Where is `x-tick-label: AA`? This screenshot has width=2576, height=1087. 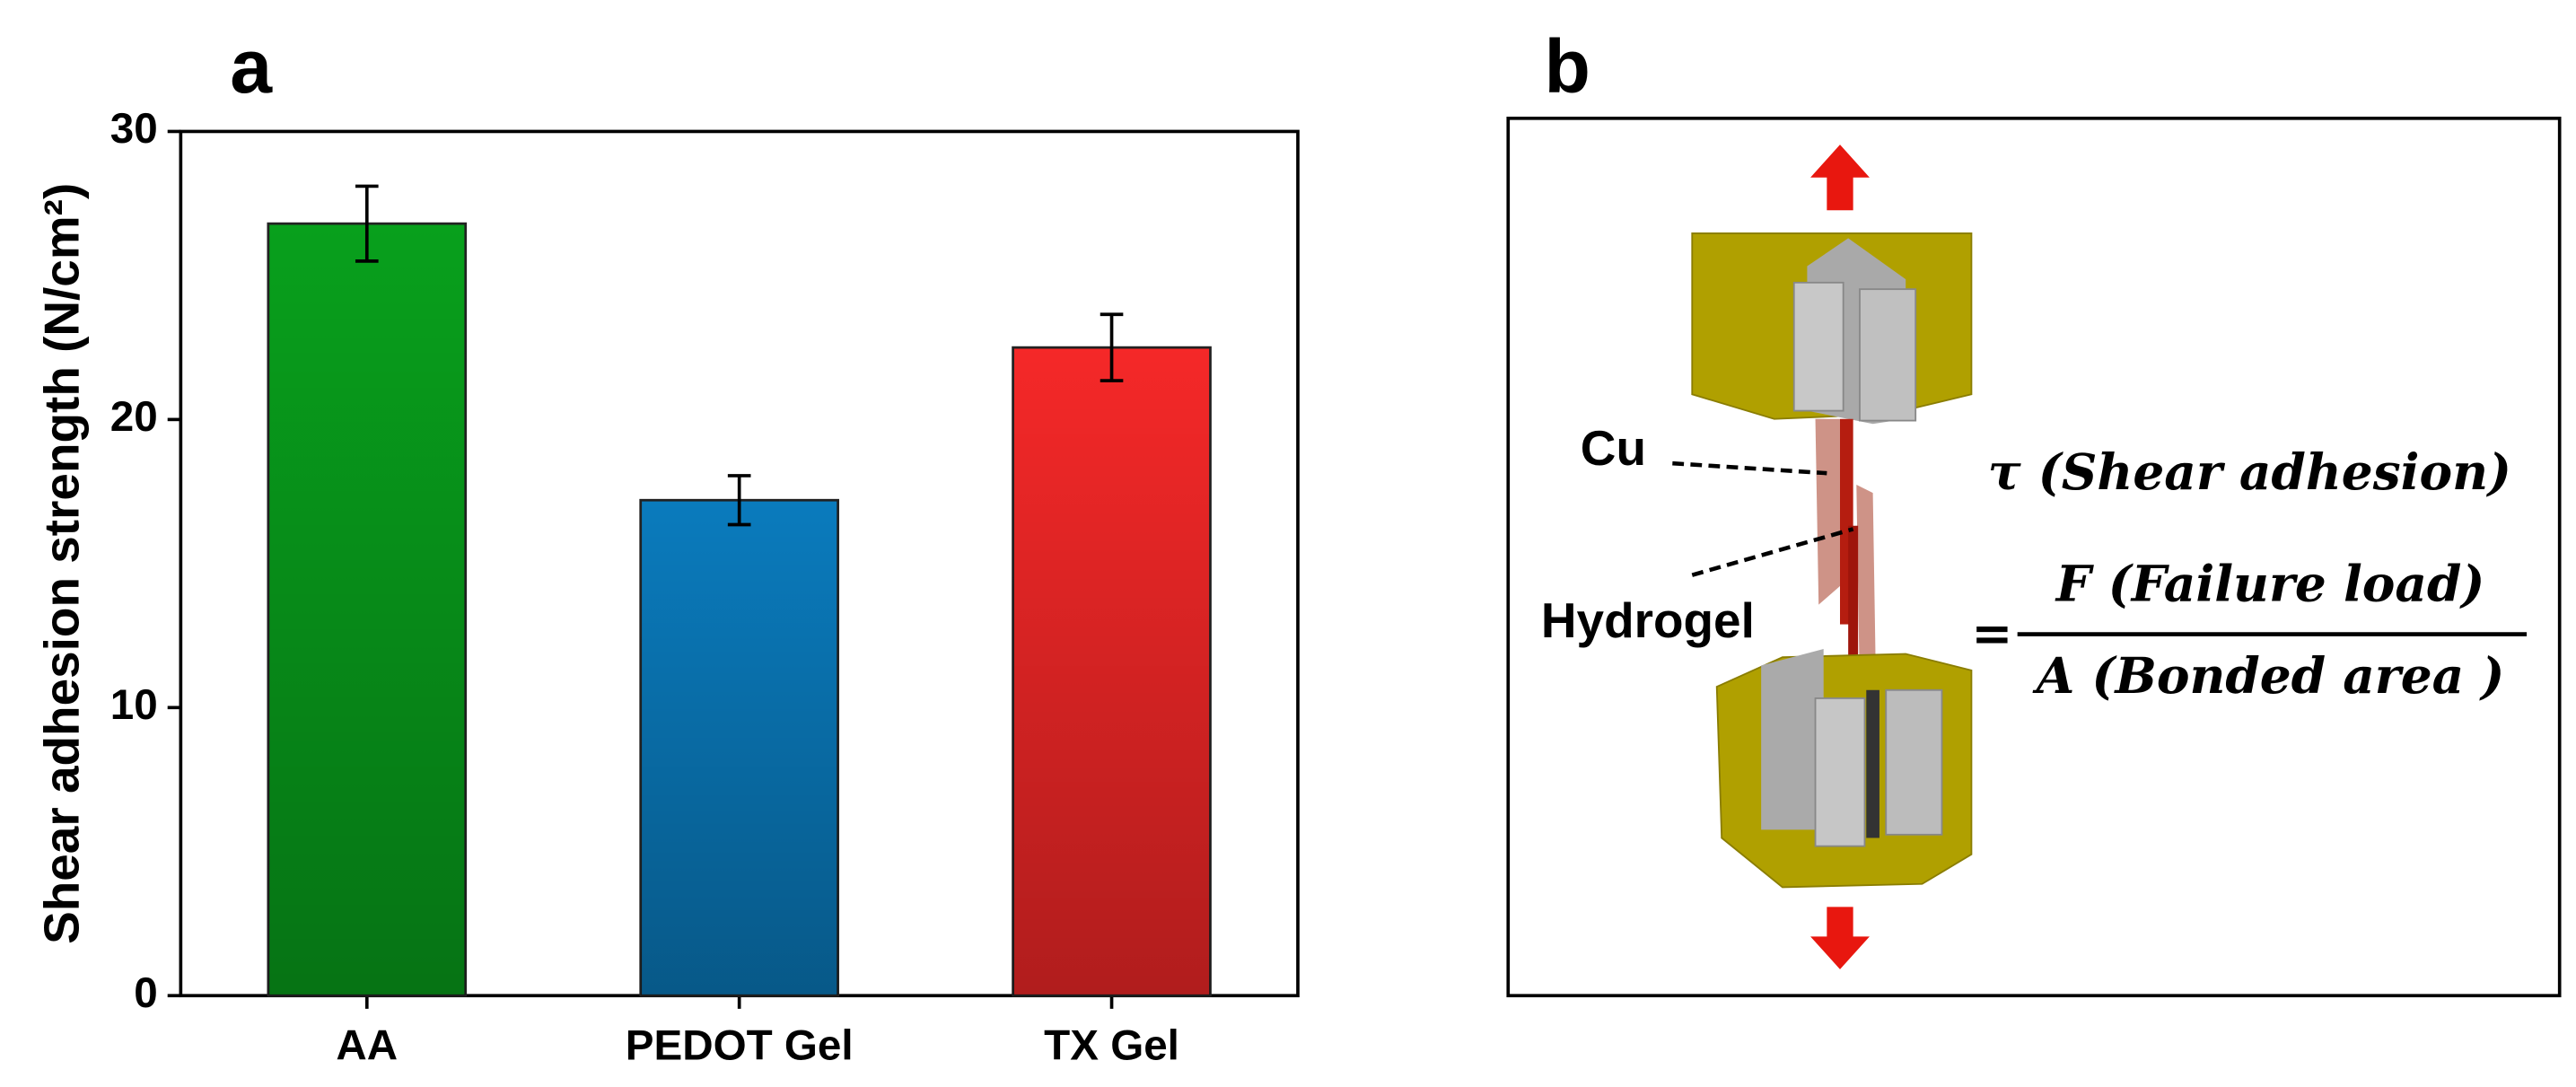 x-tick-label: AA is located at coordinates (367, 1045).